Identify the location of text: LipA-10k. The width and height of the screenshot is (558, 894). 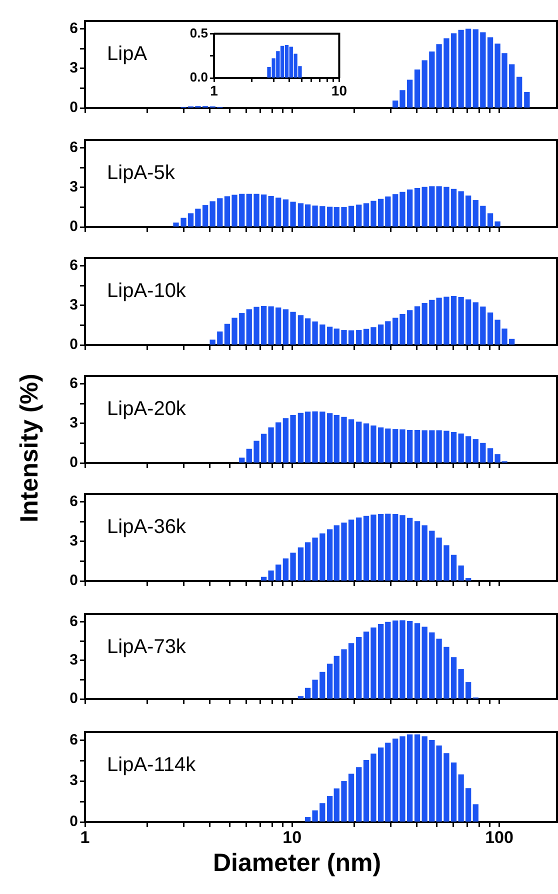
(147, 291).